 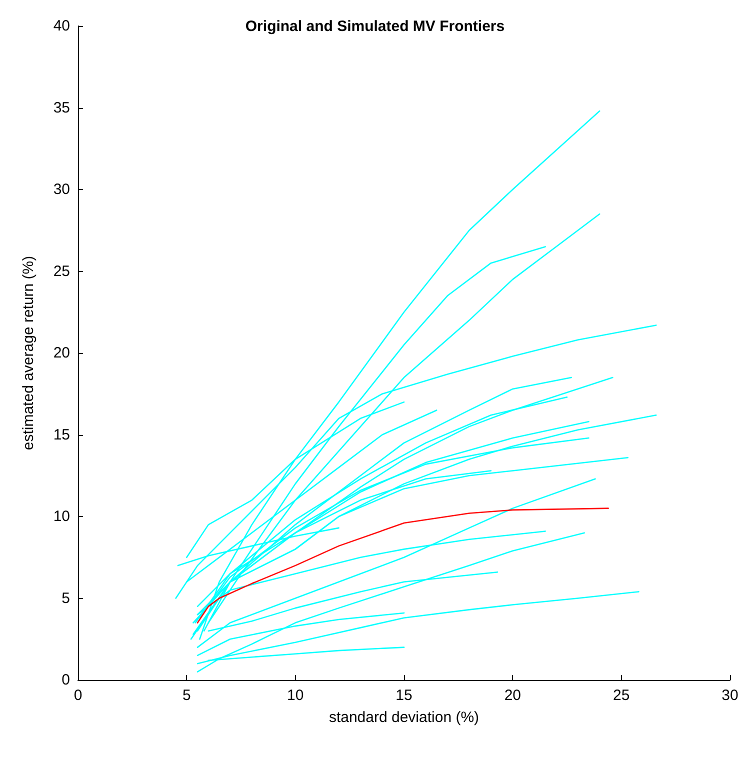 I want to click on y-tick-label: 40, so click(x=61, y=26).